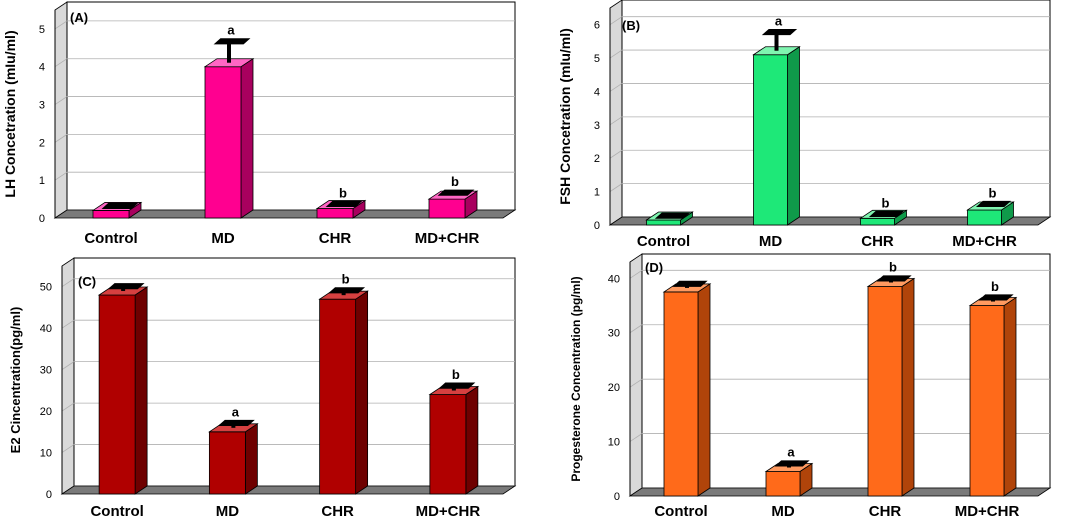 The height and width of the screenshot is (522, 1065). What do you see at coordinates (631, 25) in the screenshot?
I see `panel-label: (B)` at bounding box center [631, 25].